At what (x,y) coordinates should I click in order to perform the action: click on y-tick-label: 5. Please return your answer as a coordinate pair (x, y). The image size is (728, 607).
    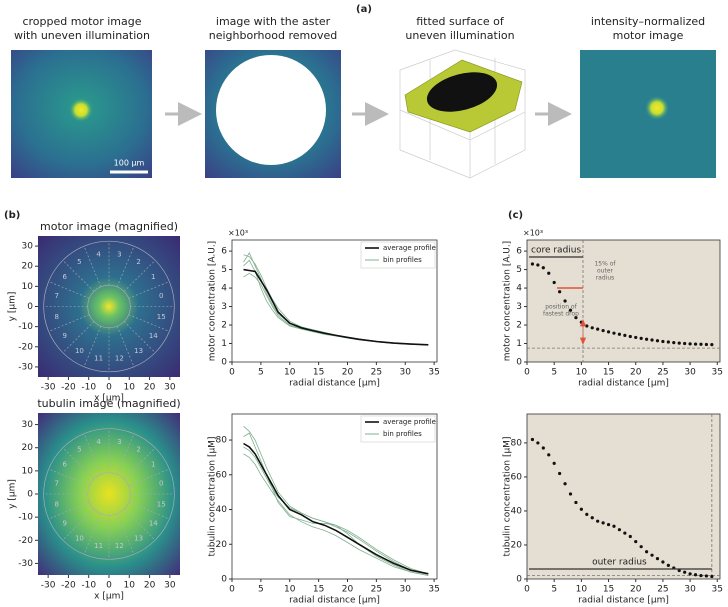
    Looking at the image, I should click on (224, 270).